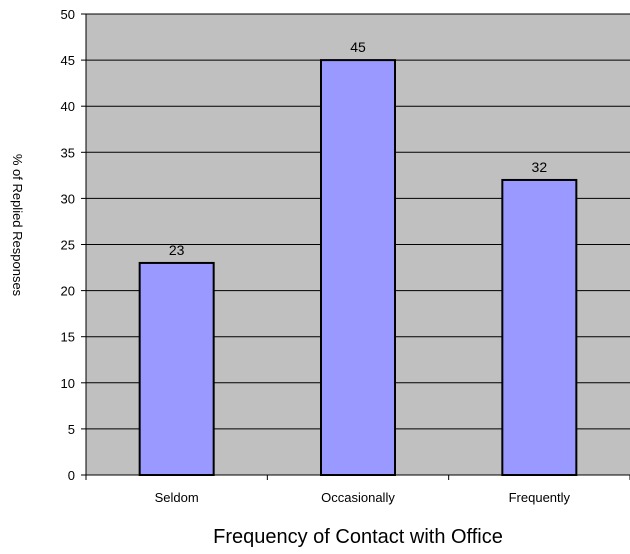  Describe the element at coordinates (68, 291) in the screenshot. I see `y-tick-label: 20` at that location.